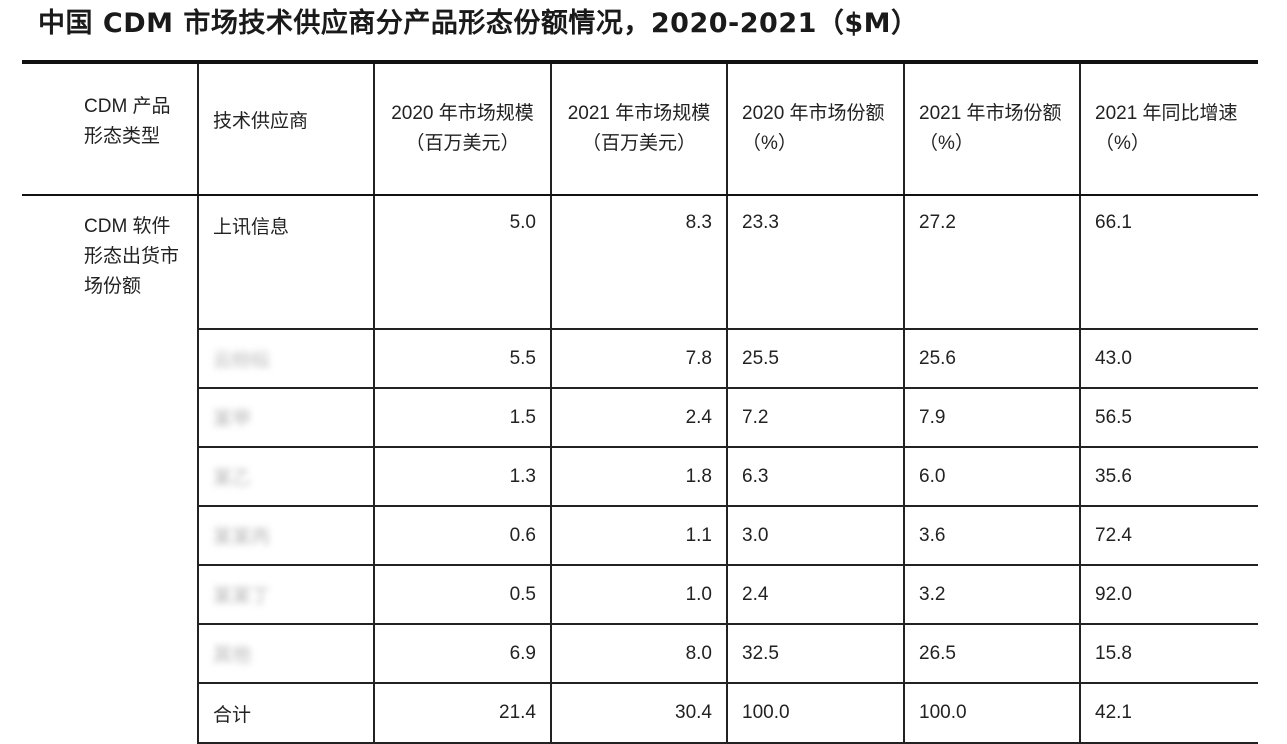 This screenshot has width=1287, height=744. Describe the element at coordinates (232, 478) in the screenshot. I see `obscured-vendor-name: 某乙` at that location.